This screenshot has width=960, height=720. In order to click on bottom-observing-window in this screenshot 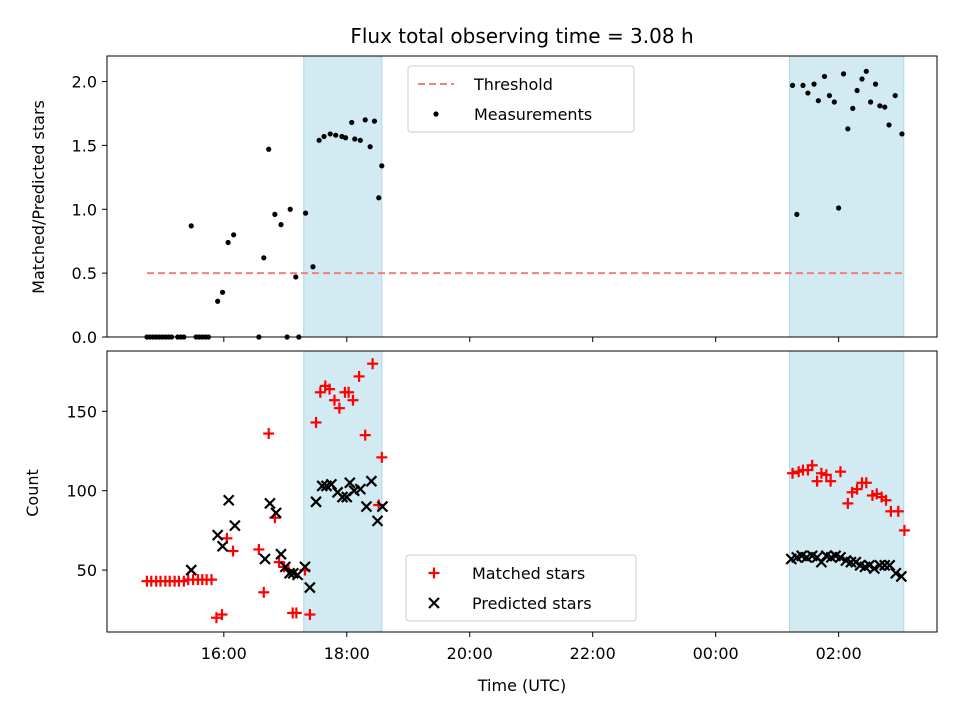, I will do `click(343, 491)`.